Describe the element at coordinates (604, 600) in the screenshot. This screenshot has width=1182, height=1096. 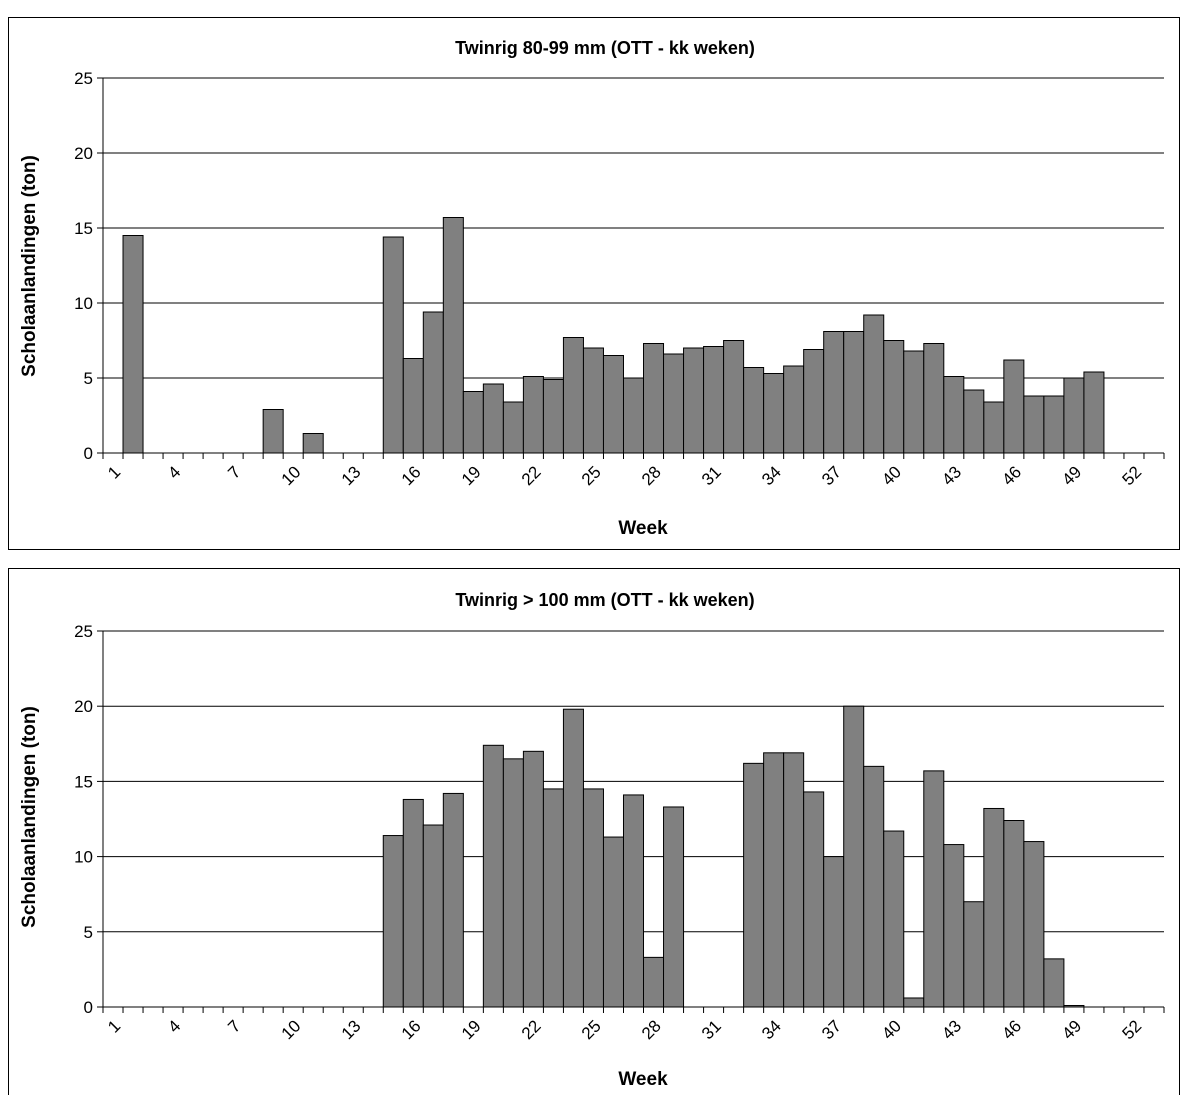
I see `chart-2-title: Twinrig > 100 mm (OTT - kk weken)` at that location.